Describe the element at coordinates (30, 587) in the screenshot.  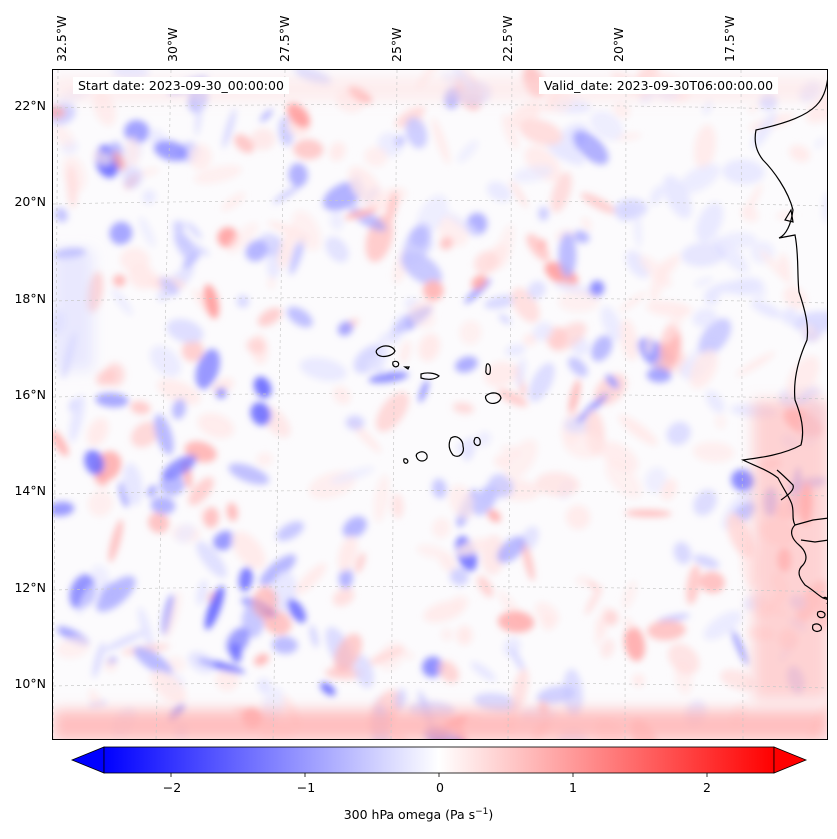
I see `lat-label-12n: 12°N` at that location.